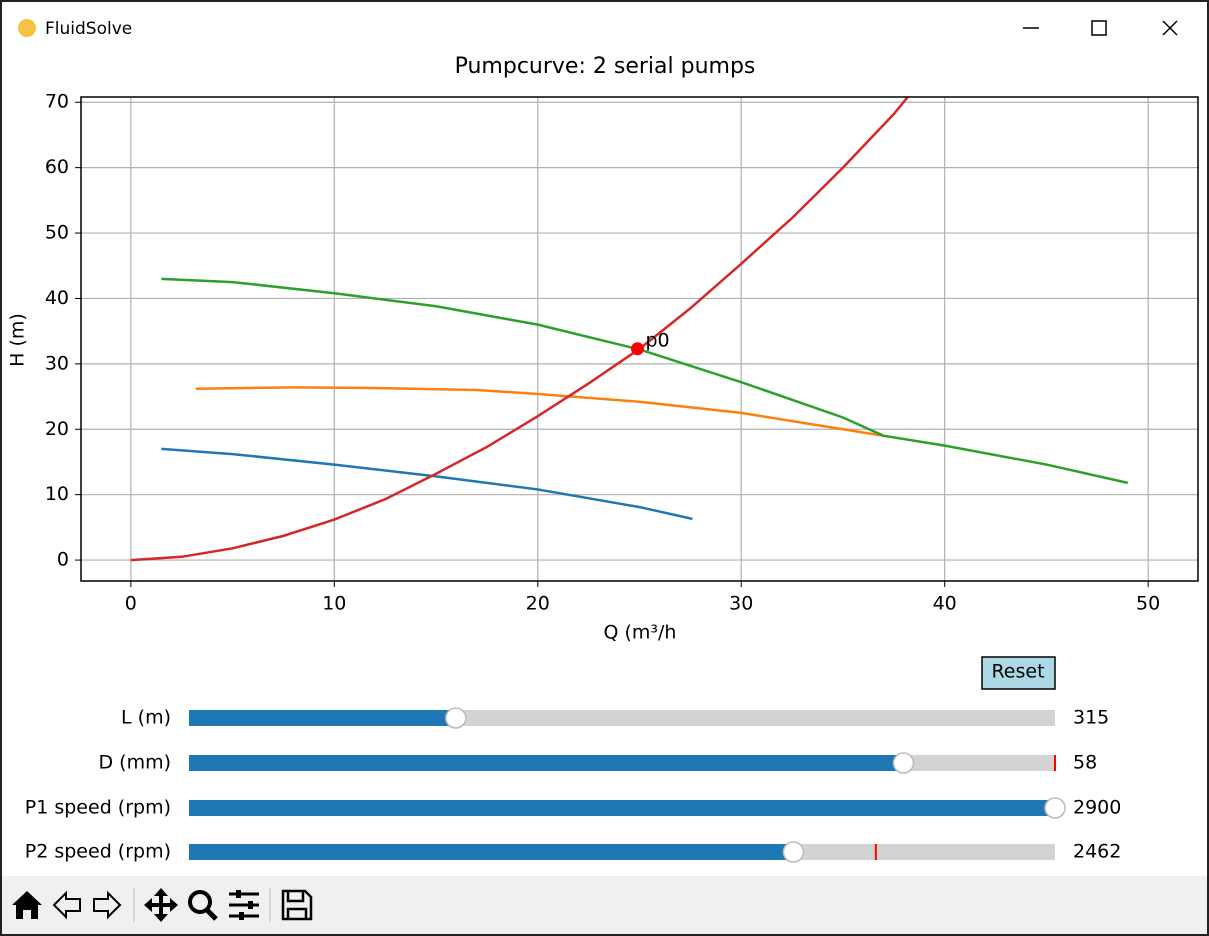 This screenshot has width=1209, height=936. What do you see at coordinates (134, 763) in the screenshot?
I see `slider-label: D (mm)` at bounding box center [134, 763].